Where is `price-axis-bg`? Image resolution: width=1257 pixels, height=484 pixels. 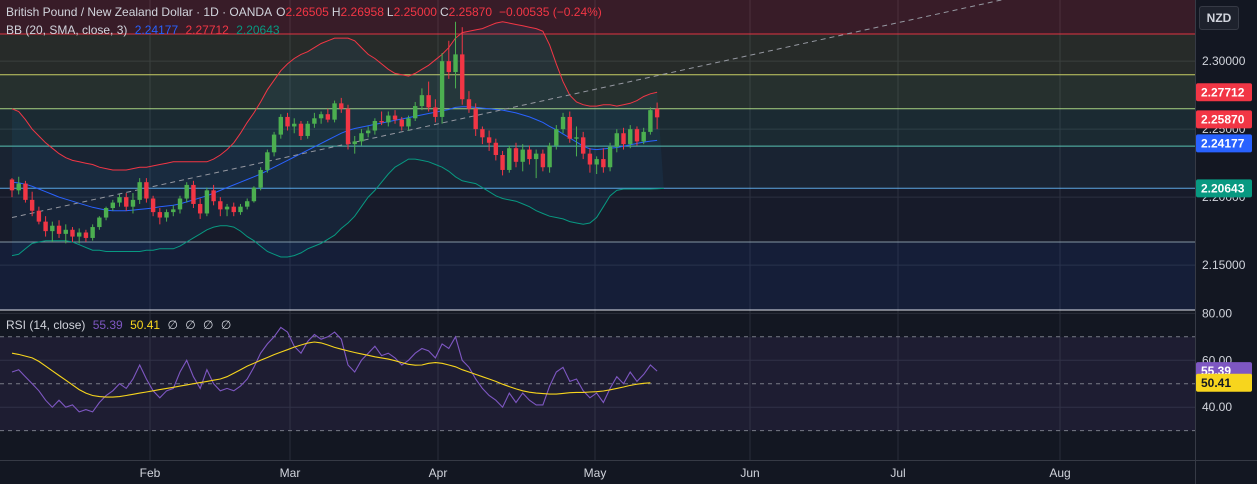
price-axis-bg is located at coordinates (1226, 242).